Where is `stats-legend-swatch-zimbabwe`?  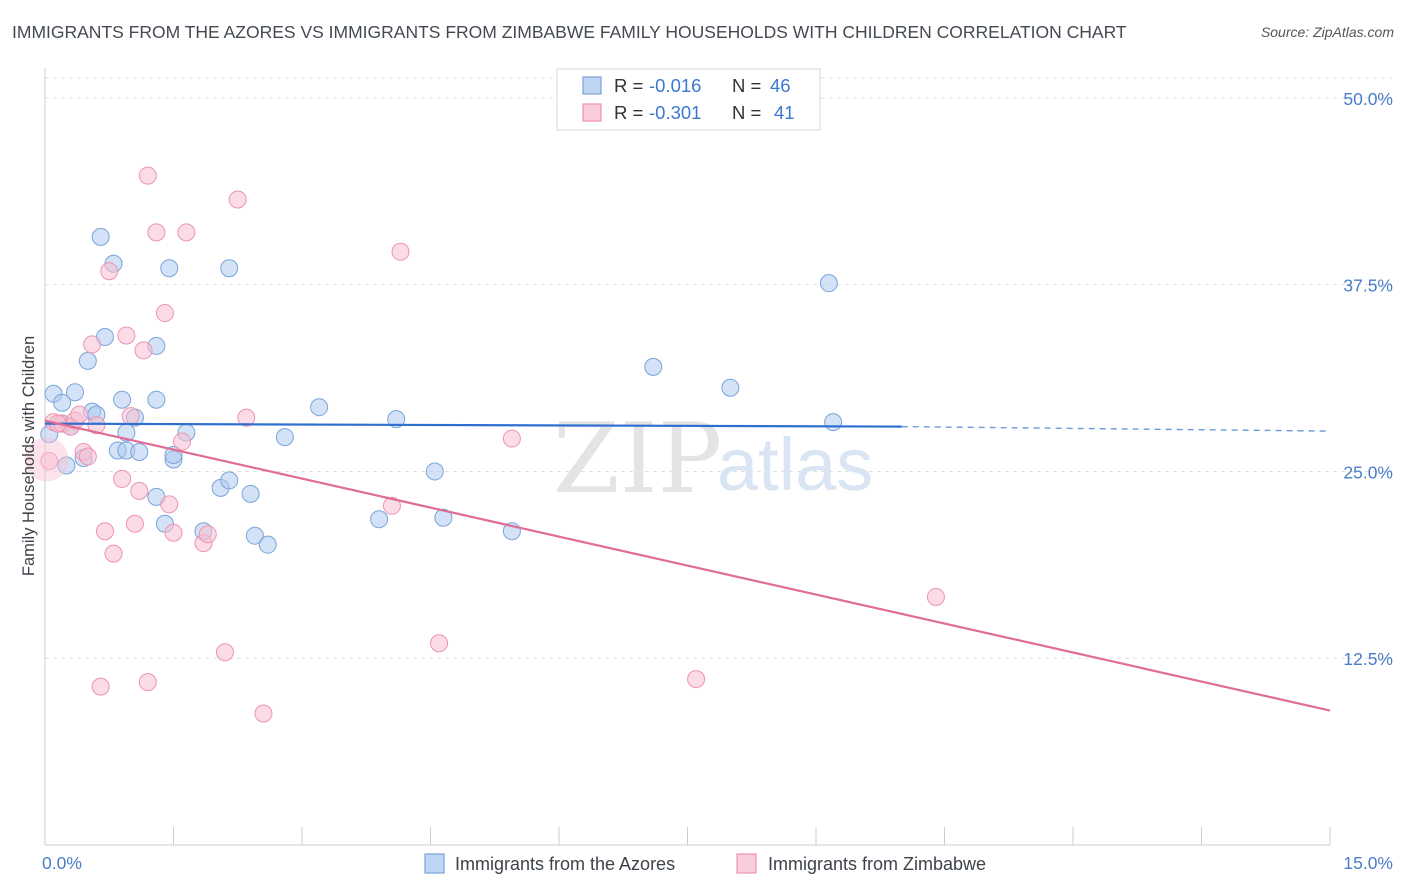 stats-legend-swatch-zimbabwe is located at coordinates (592, 112).